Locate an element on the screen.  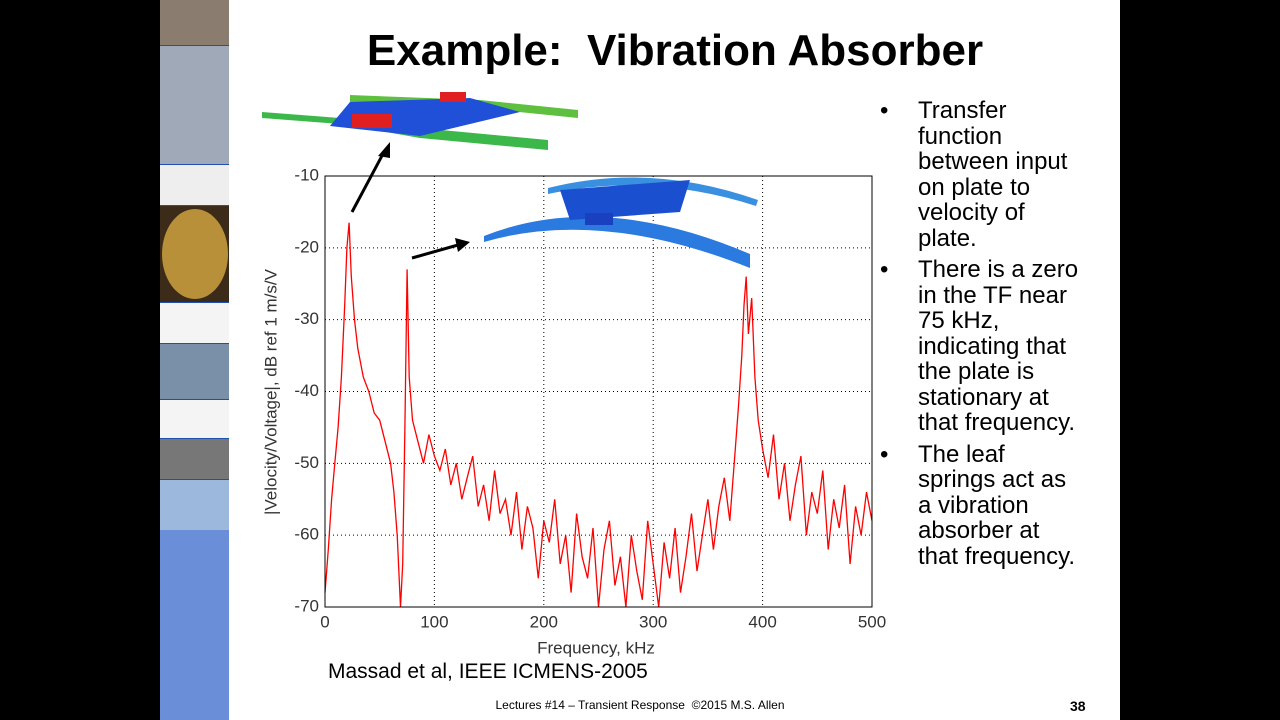
slide-title: Example: Vibration Absorber is located at coordinates (675, 50).